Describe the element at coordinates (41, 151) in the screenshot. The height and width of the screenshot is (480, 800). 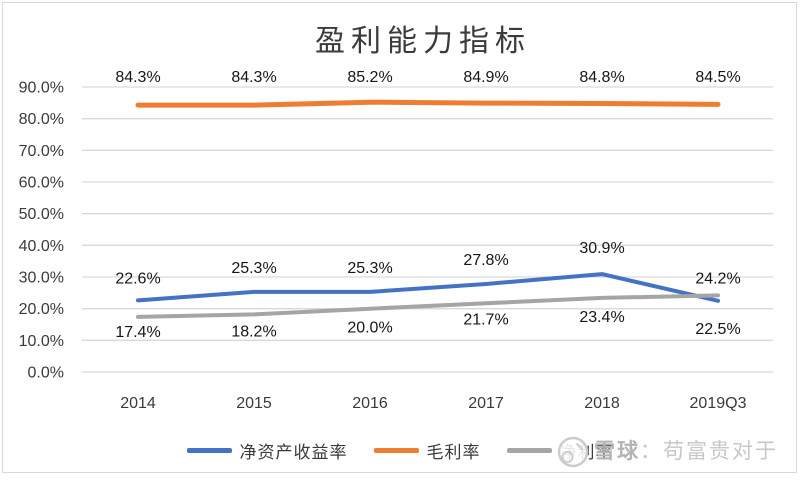
I see `y-tick-label: 70.0%` at that location.